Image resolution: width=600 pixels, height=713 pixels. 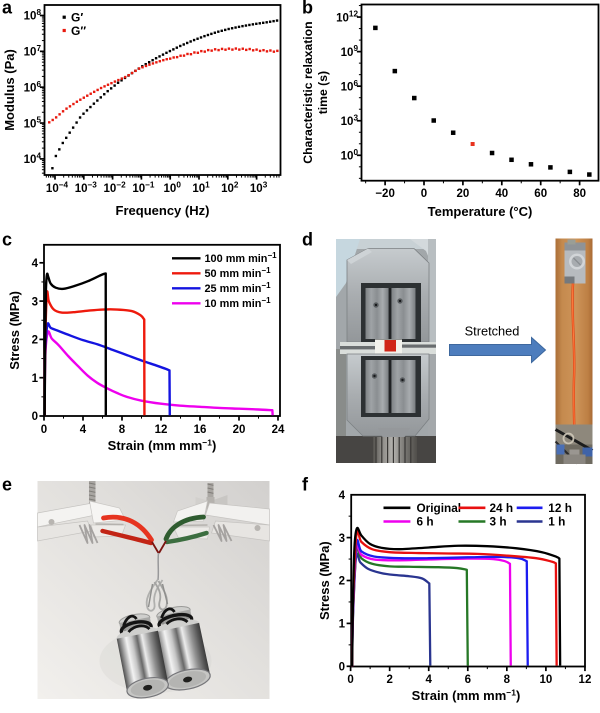 I want to click on svg-text: 1 h, so click(x=556, y=522).